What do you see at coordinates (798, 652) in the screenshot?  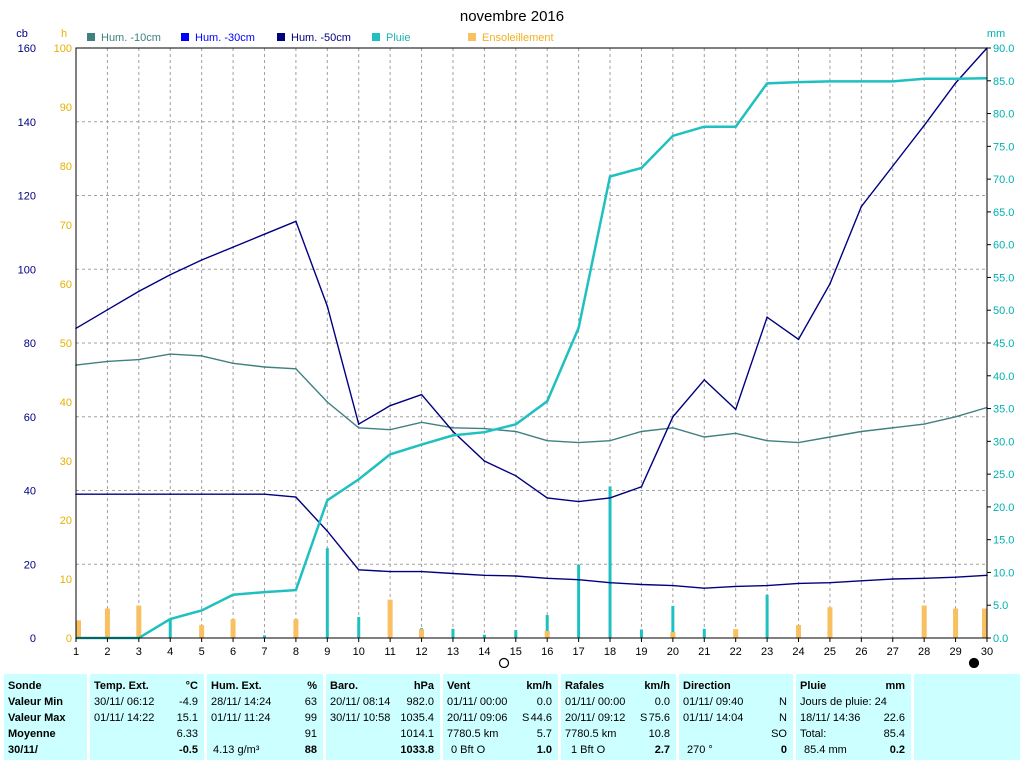 I see `x-tick-label: 24` at bounding box center [798, 652].